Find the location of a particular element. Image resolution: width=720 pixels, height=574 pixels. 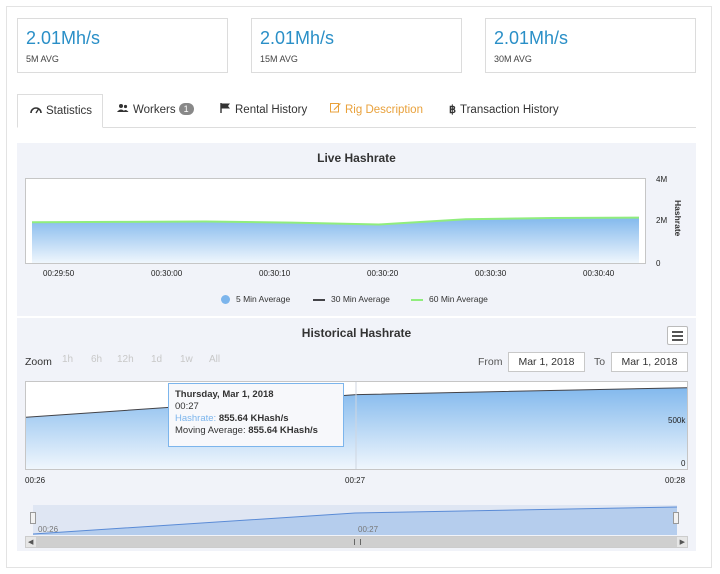

tooltip-moving-label: Moving Average: is located at coordinates (210, 430).